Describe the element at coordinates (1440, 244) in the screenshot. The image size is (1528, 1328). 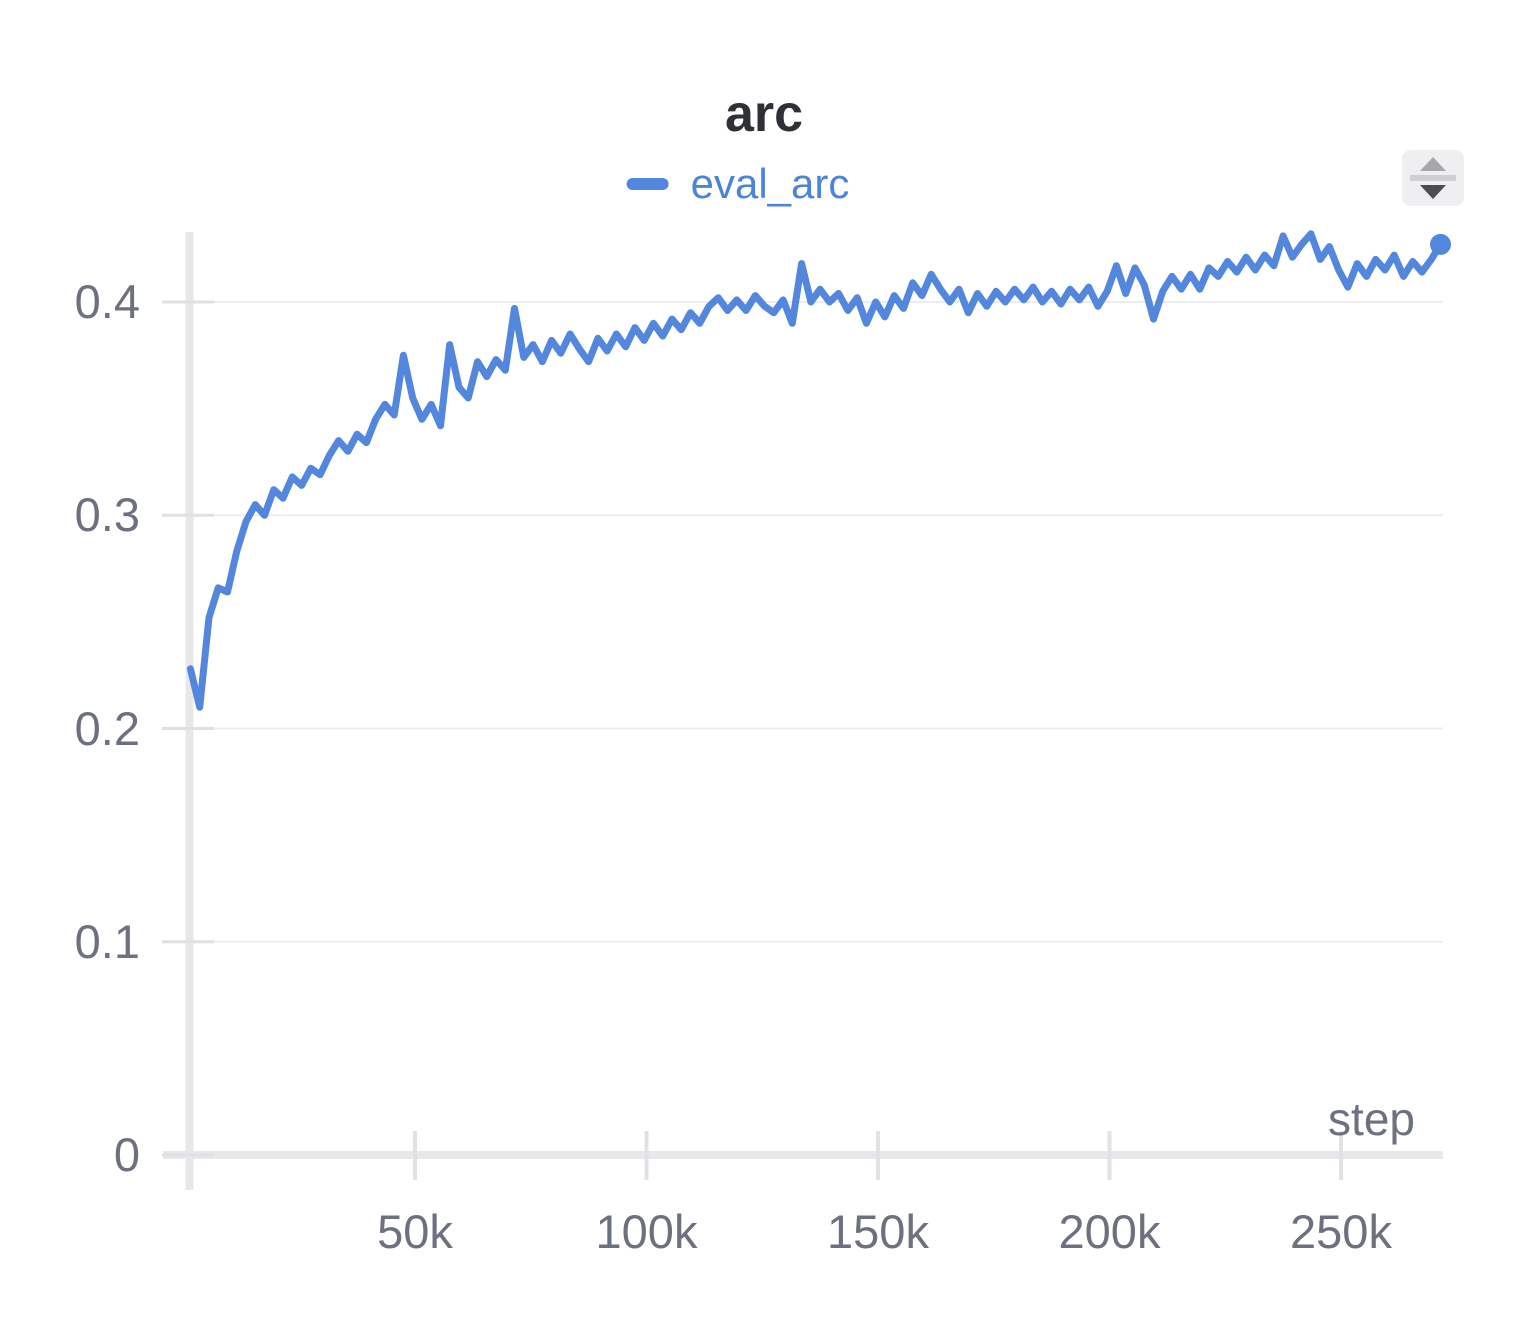
I see `series-endpoint-dot` at that location.